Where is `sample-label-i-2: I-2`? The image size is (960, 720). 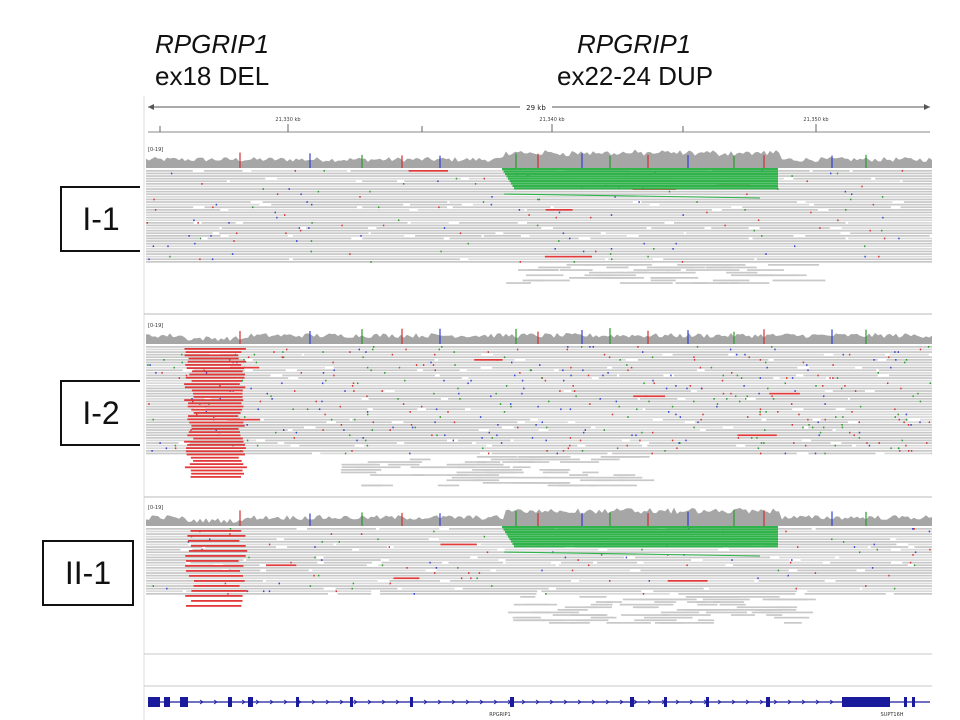 sample-label-i-2: I-2 is located at coordinates (101, 413).